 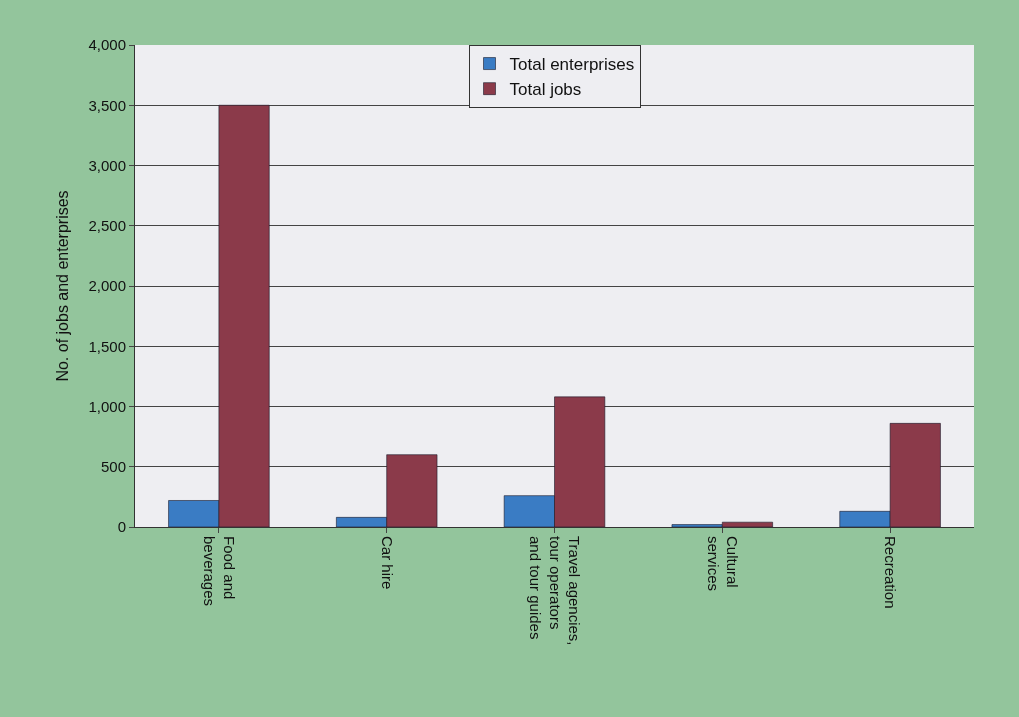 What do you see at coordinates (107, 165) in the screenshot?
I see `y-tick-label: 3,000` at bounding box center [107, 165].